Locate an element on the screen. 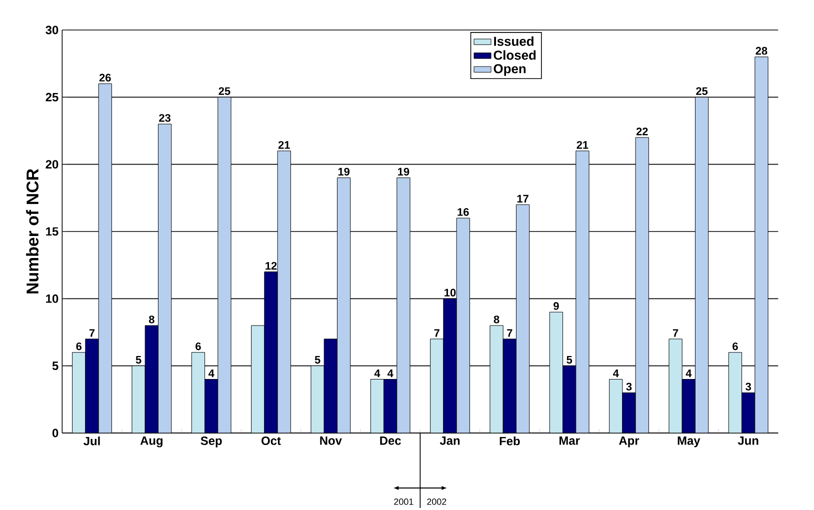  y-tick-label: 25 is located at coordinates (52, 97).